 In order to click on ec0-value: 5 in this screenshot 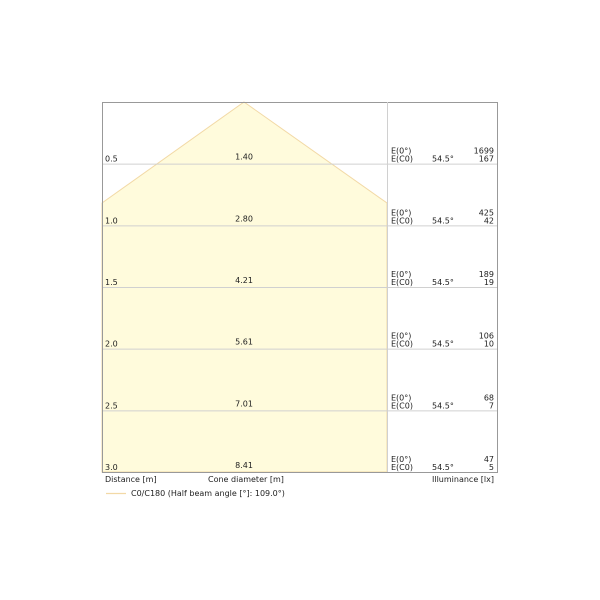, I will do `click(491, 467)`.